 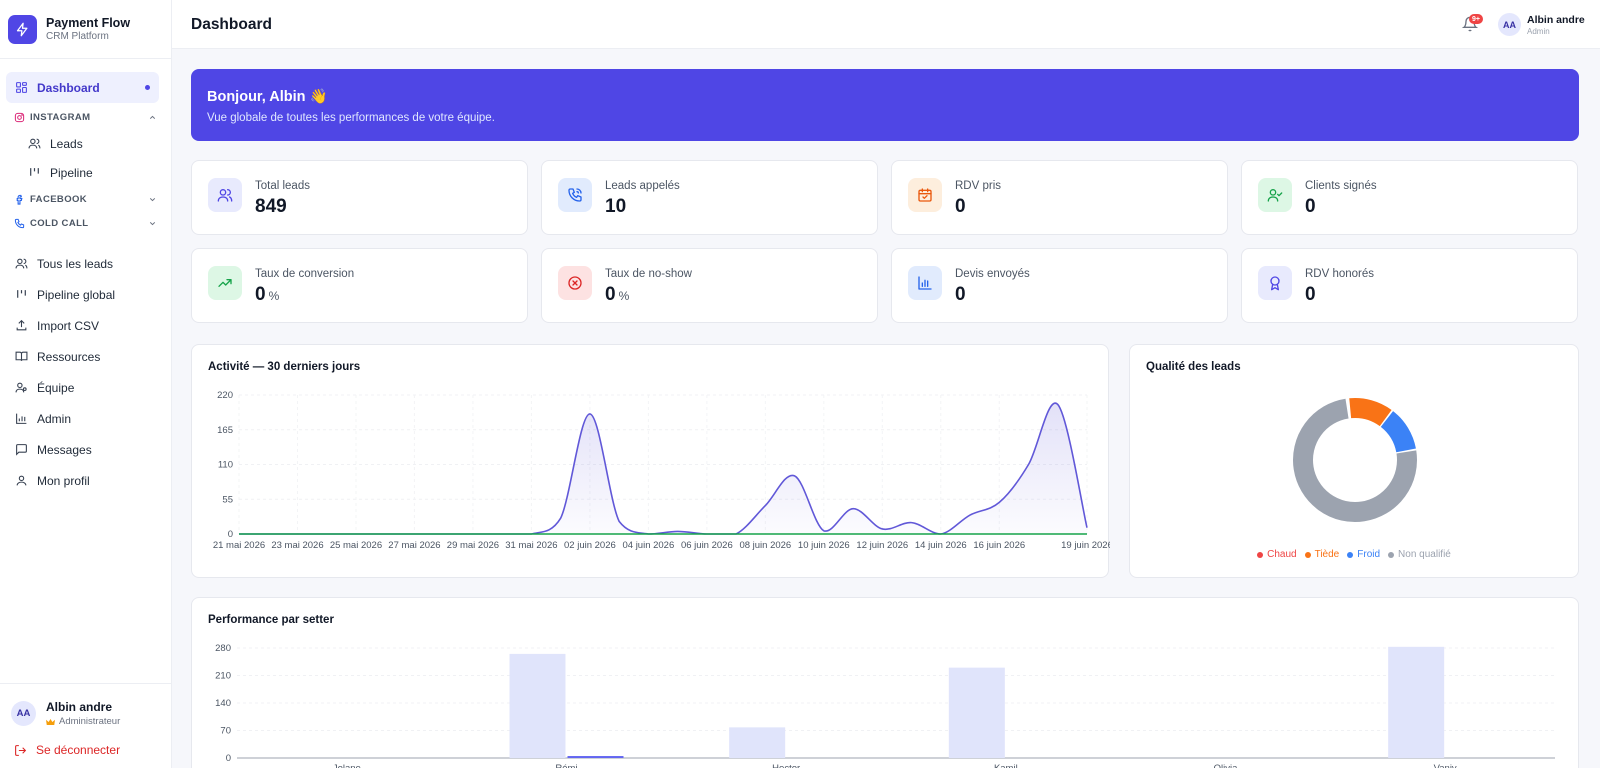 I want to click on sidebar-item-all-leads: Tous les leads, so click(x=82, y=263).